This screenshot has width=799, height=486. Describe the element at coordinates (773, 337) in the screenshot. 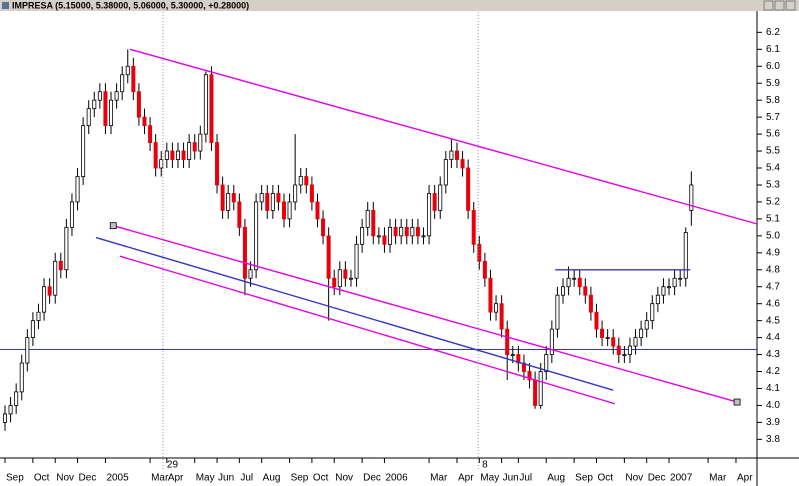

I see `y-tick-label: 4.4` at that location.